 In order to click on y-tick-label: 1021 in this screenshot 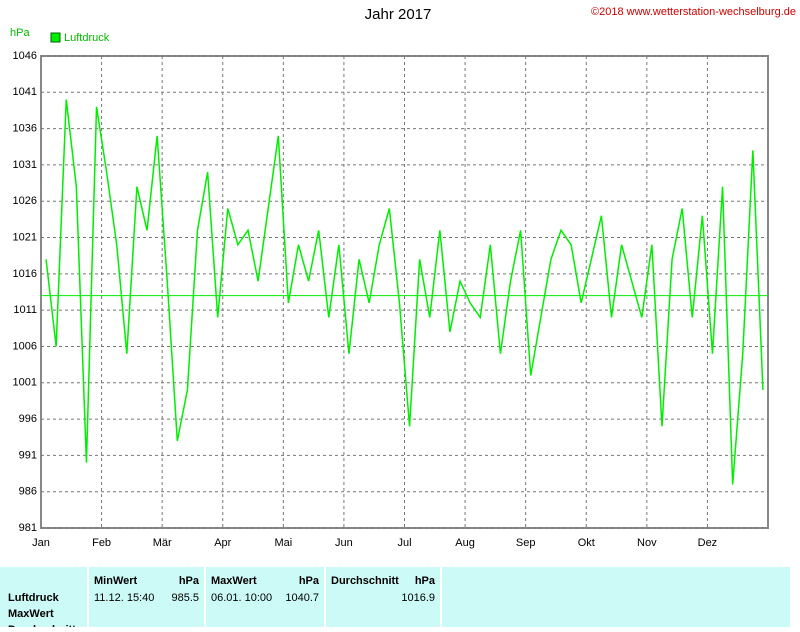, I will do `click(25, 237)`.